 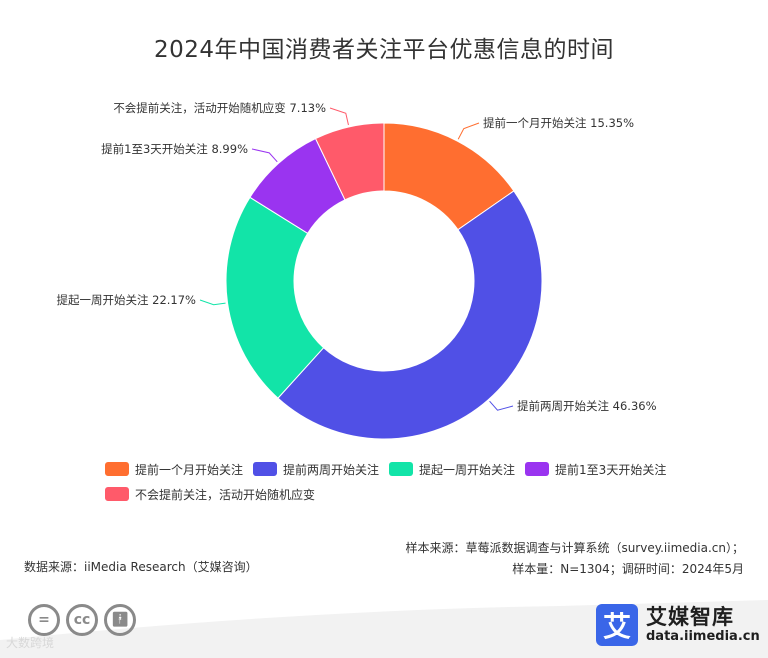 I want to click on legend-label-5: 不会提前关注，活动开始随机应变, so click(x=225, y=494).